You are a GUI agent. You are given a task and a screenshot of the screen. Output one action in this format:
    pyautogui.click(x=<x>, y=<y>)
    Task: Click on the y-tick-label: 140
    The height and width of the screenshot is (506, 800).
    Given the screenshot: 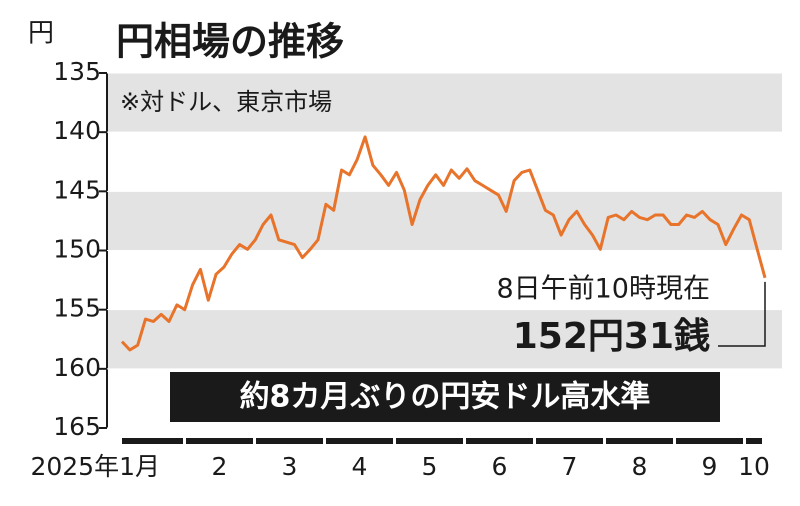 What is the action you would take?
    pyautogui.click(x=77, y=130)
    